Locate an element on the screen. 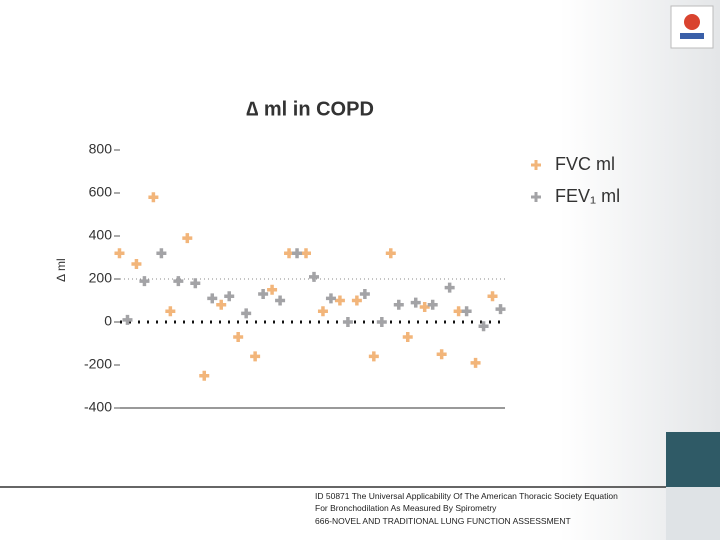 The width and height of the screenshot is (720, 540). logo is located at coordinates (692, 27).